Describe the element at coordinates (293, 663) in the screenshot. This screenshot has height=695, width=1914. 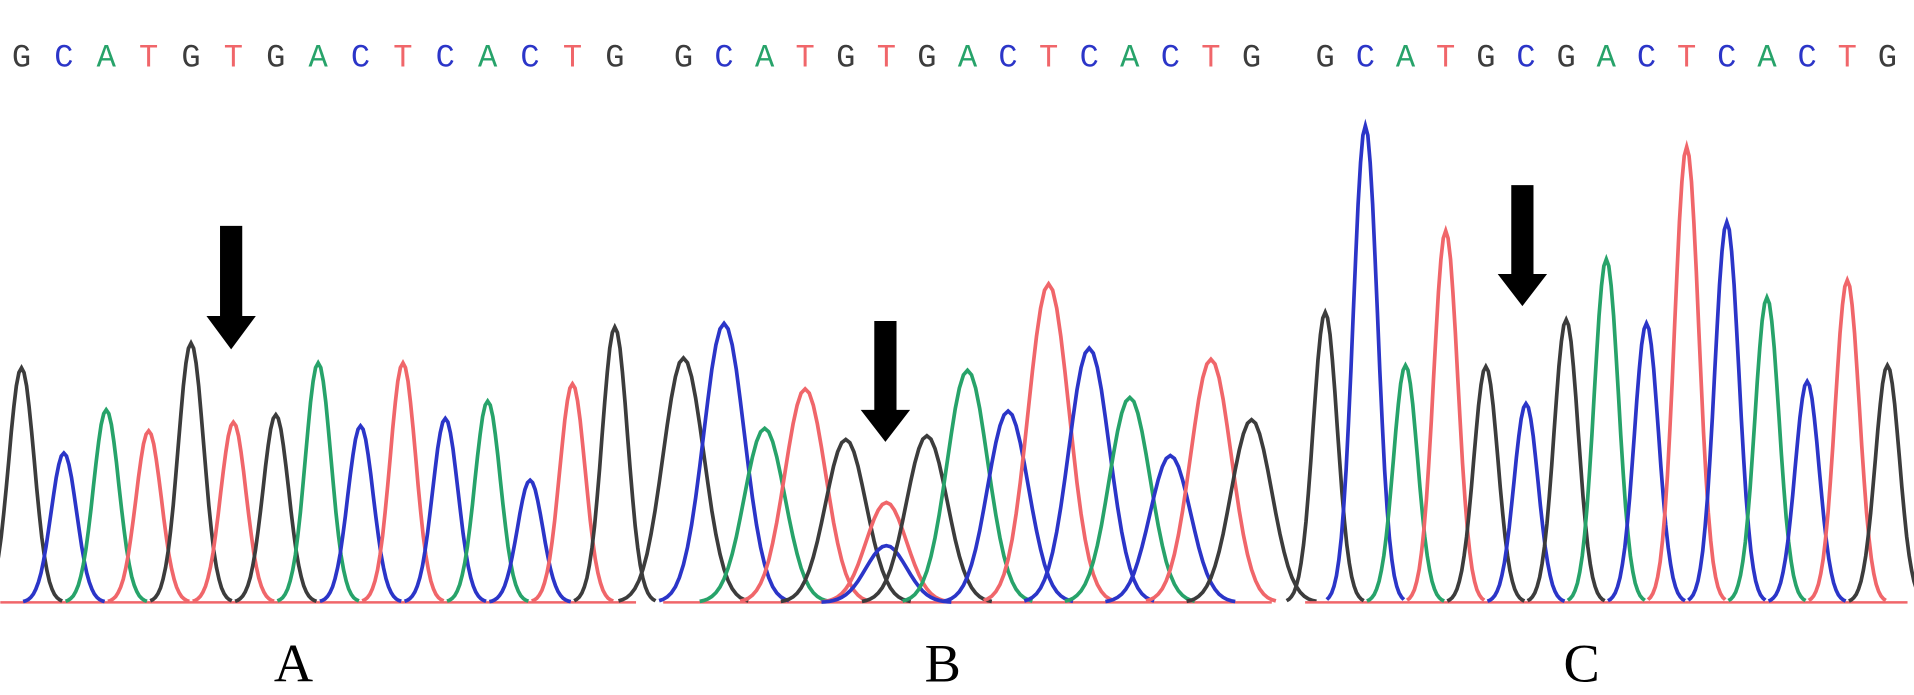
I see `panel-label: A` at that location.